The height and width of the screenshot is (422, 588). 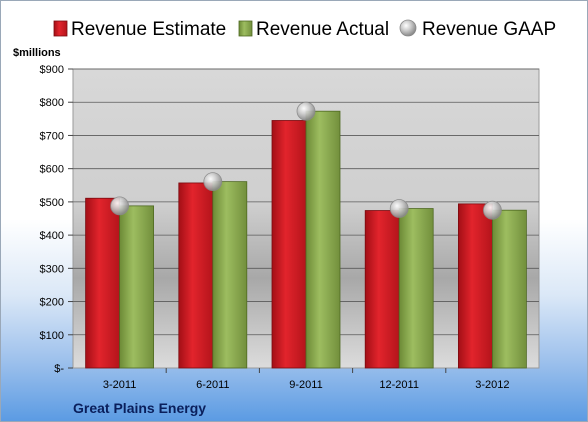 I want to click on company-name: Great Plains Energy, so click(x=139, y=408).